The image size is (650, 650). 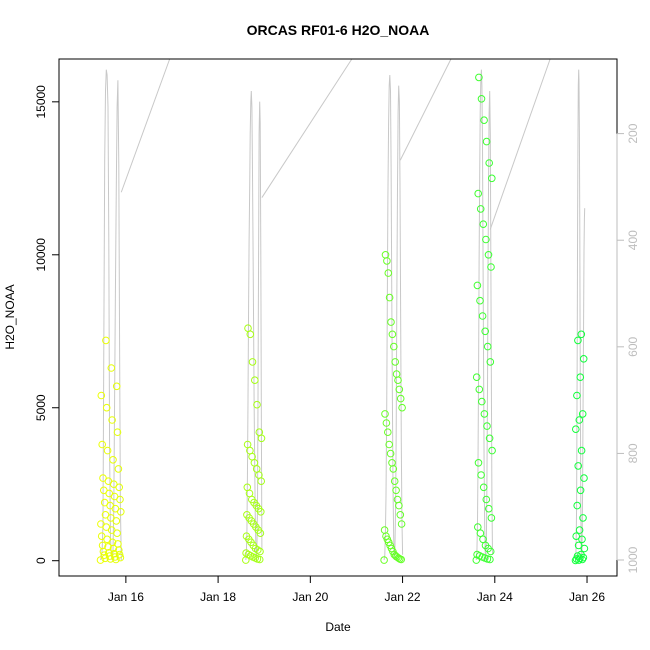 I want to click on y-tick-label: 0, so click(x=41, y=560).